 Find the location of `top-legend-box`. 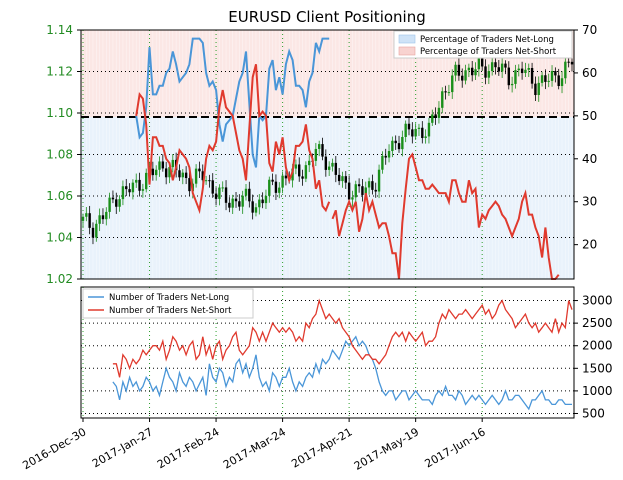

top-legend-box is located at coordinates (483, 44).